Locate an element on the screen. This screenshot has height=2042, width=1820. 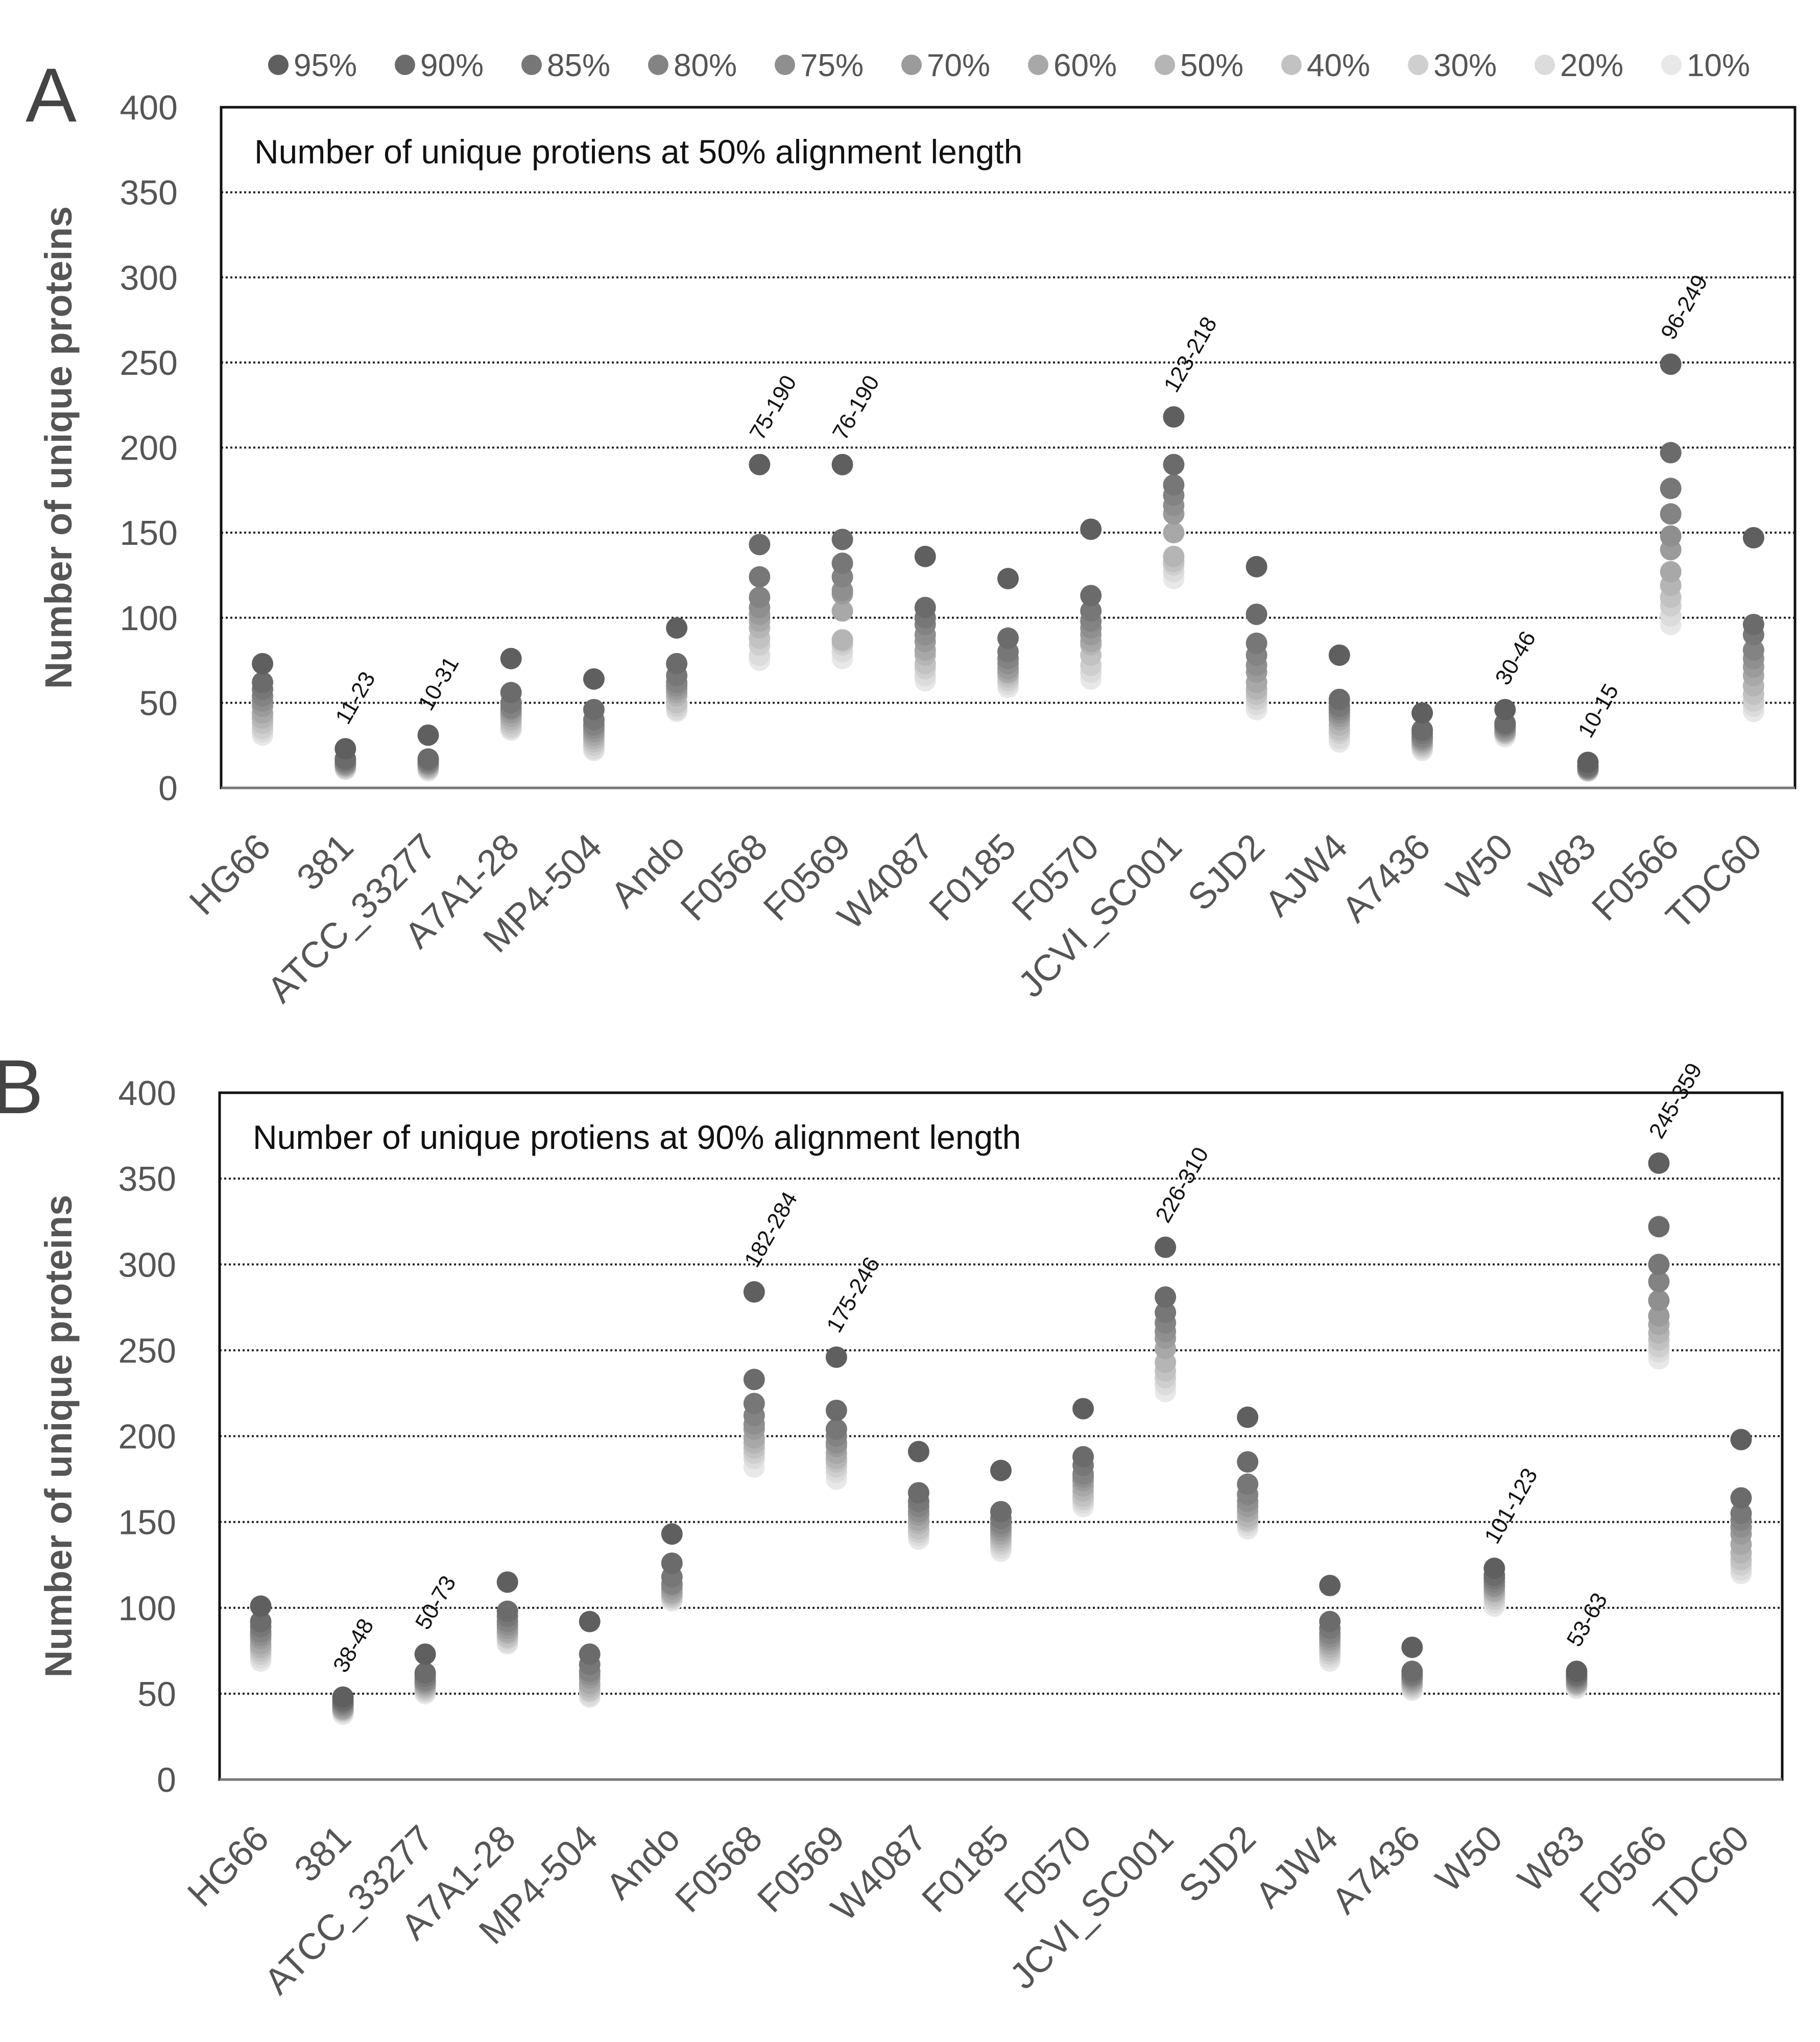
range-annotation: 123-218 is located at coordinates (1190, 354).